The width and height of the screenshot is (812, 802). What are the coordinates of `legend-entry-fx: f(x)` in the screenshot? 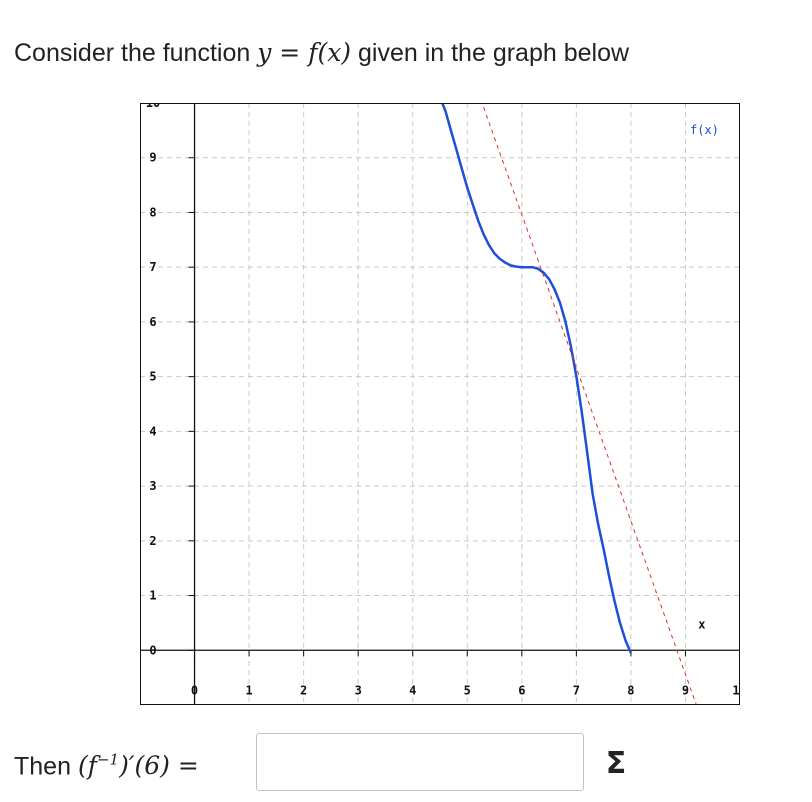 It's located at (704, 130).